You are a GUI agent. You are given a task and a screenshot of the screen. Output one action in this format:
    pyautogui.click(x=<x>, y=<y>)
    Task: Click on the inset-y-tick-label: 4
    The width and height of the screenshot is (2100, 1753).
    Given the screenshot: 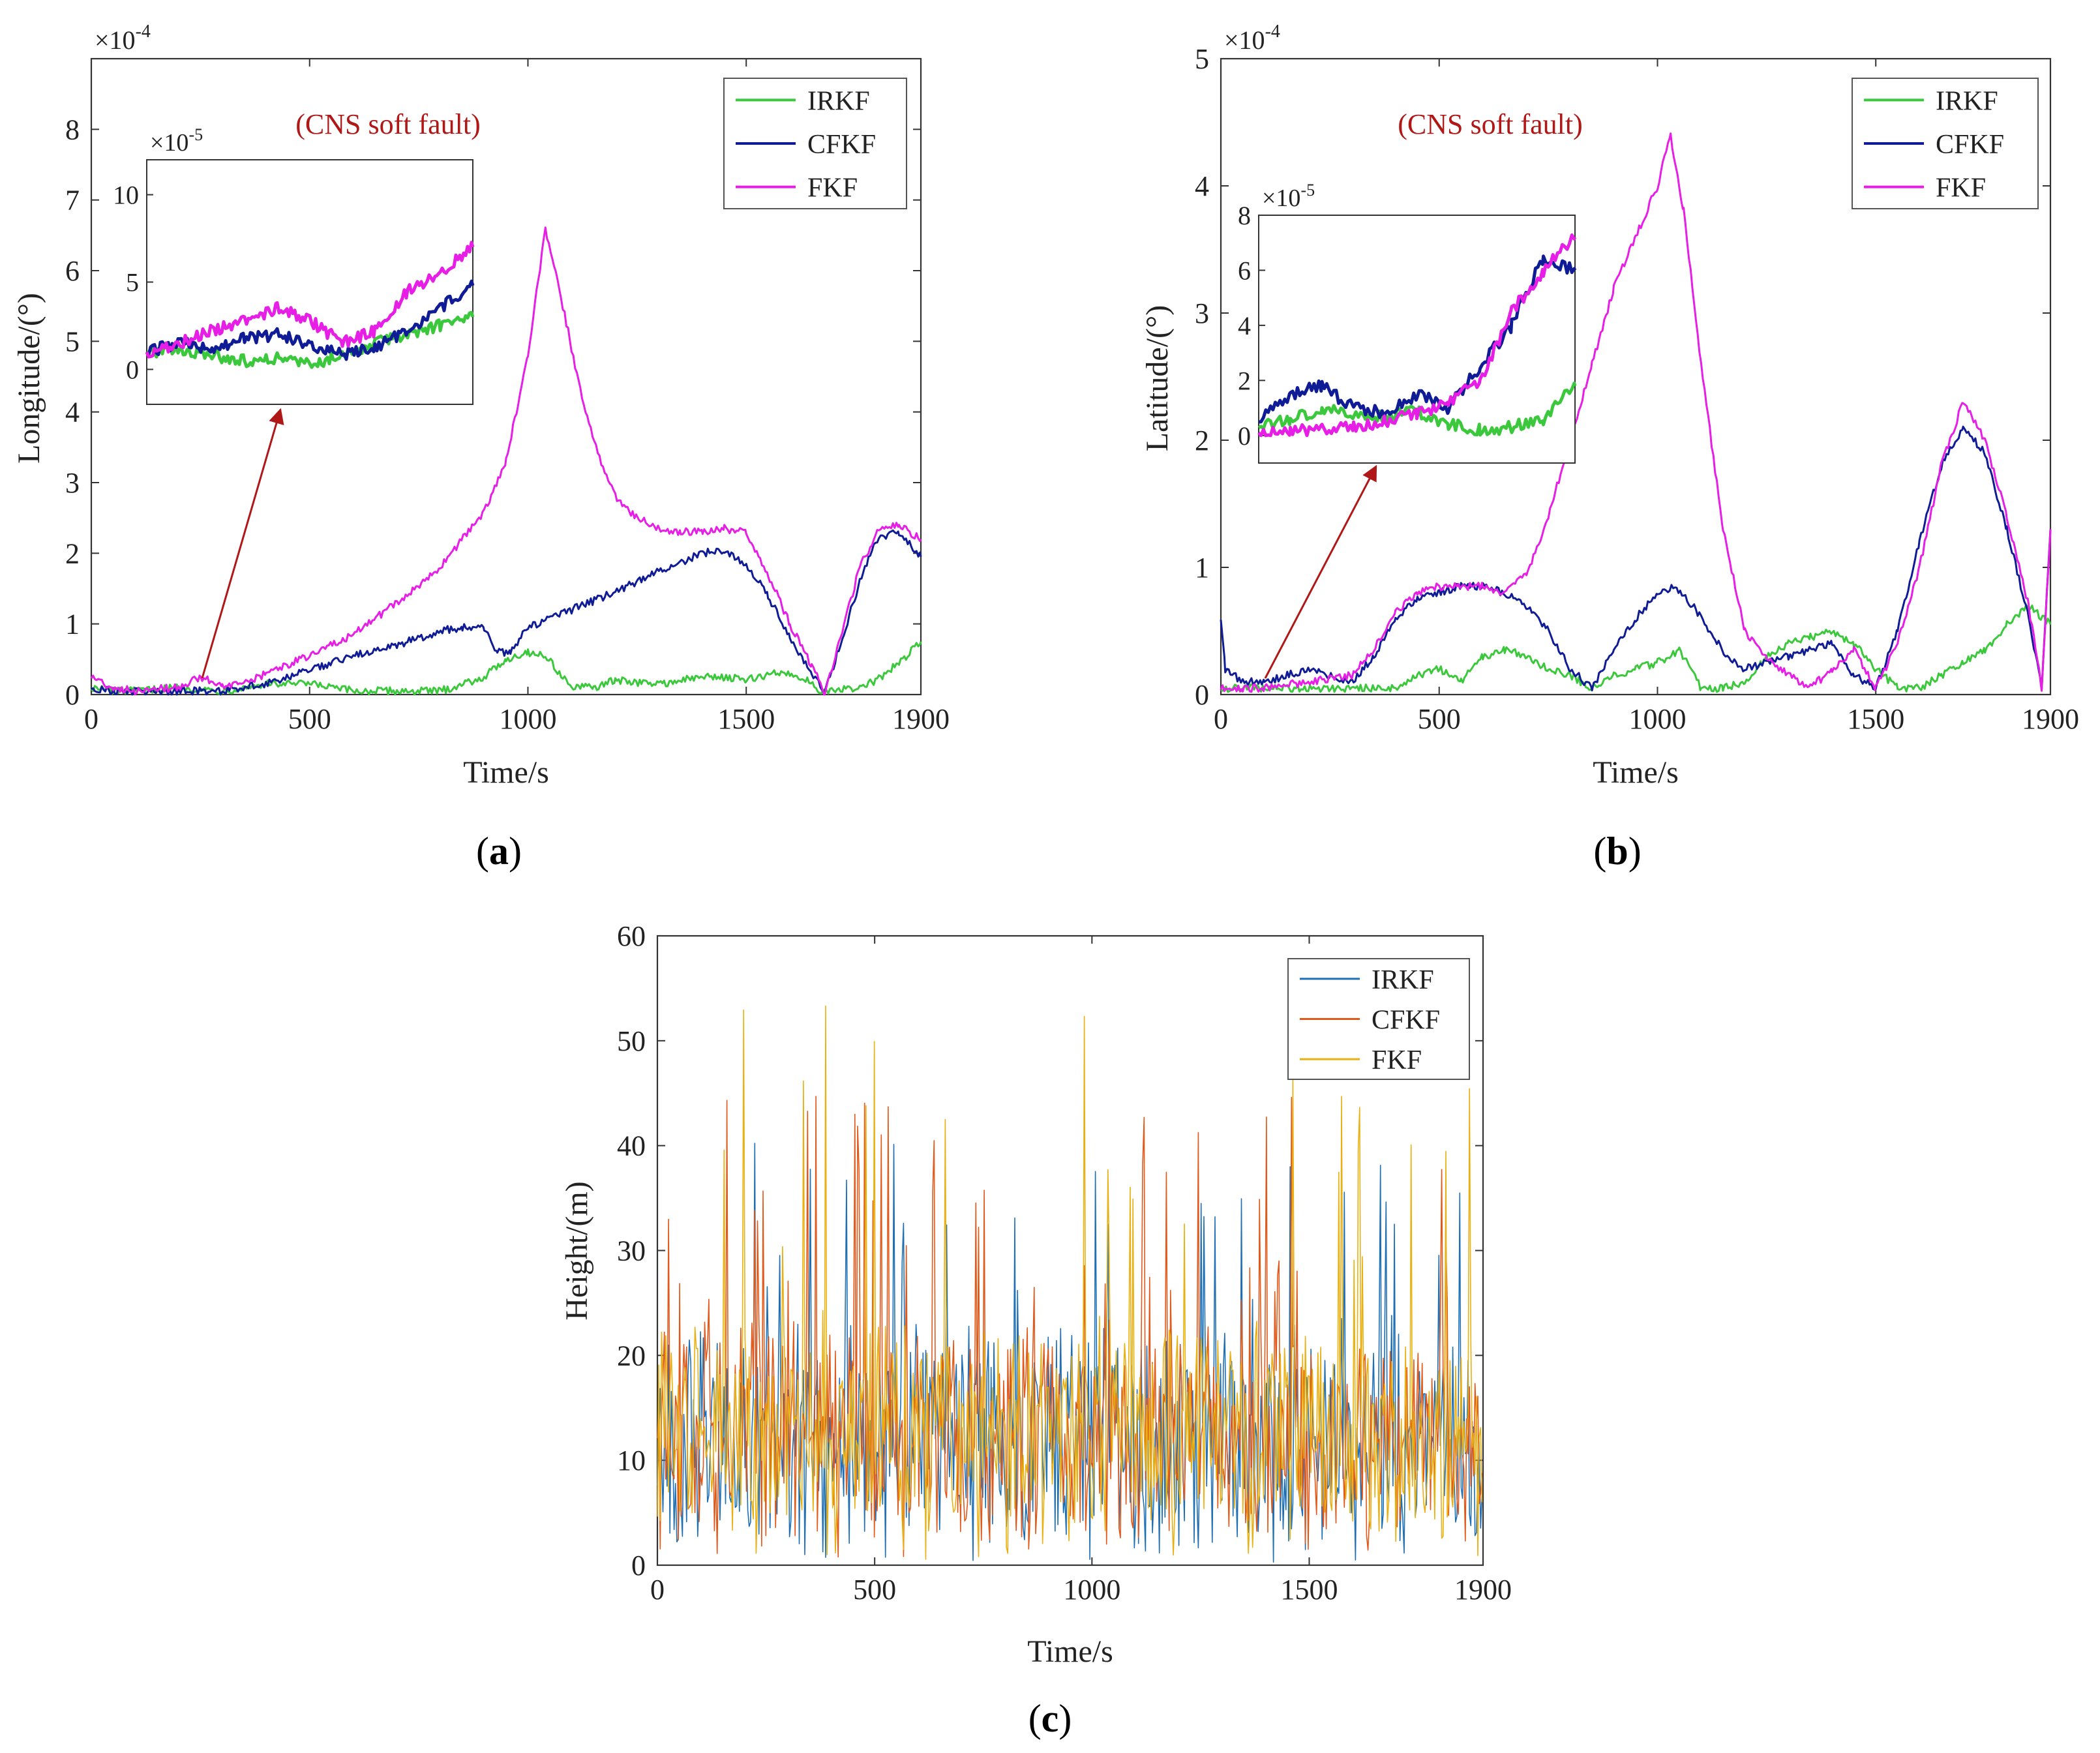 What is the action you would take?
    pyautogui.click(x=1245, y=325)
    